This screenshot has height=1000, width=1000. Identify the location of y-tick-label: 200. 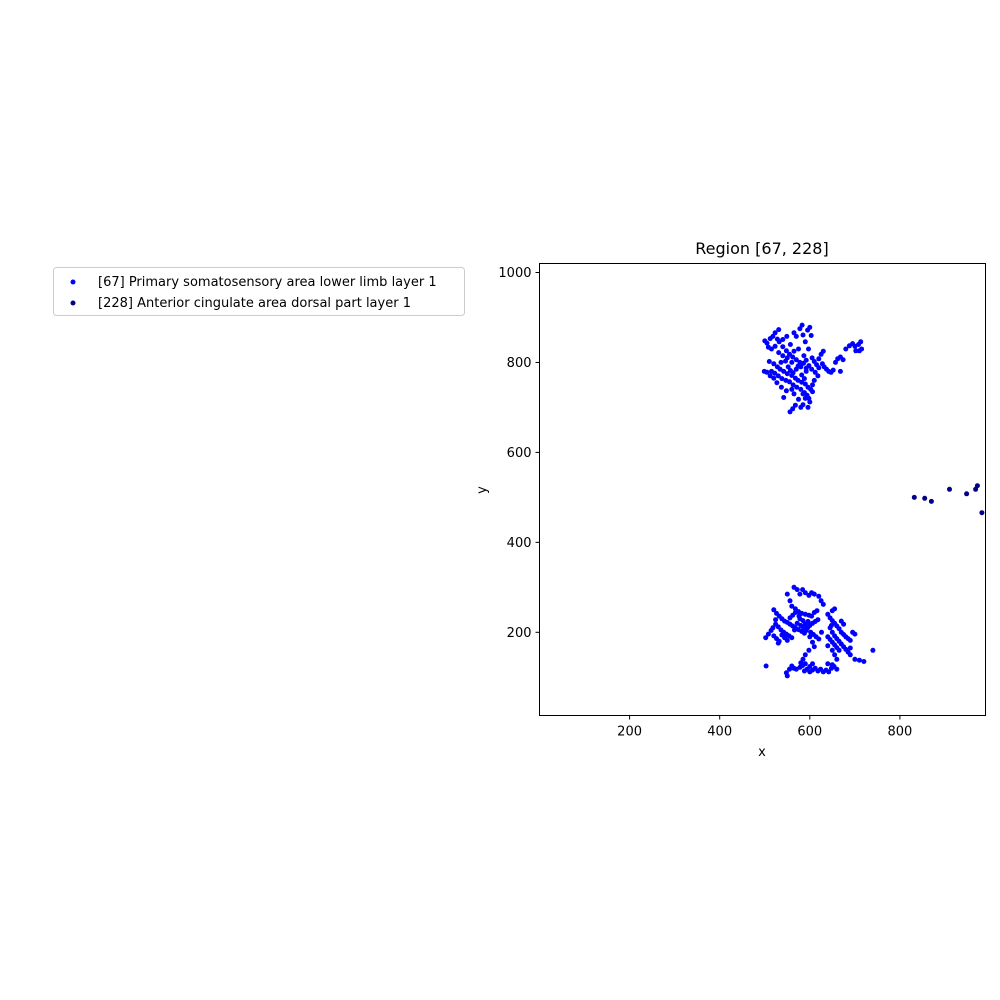
(519, 633).